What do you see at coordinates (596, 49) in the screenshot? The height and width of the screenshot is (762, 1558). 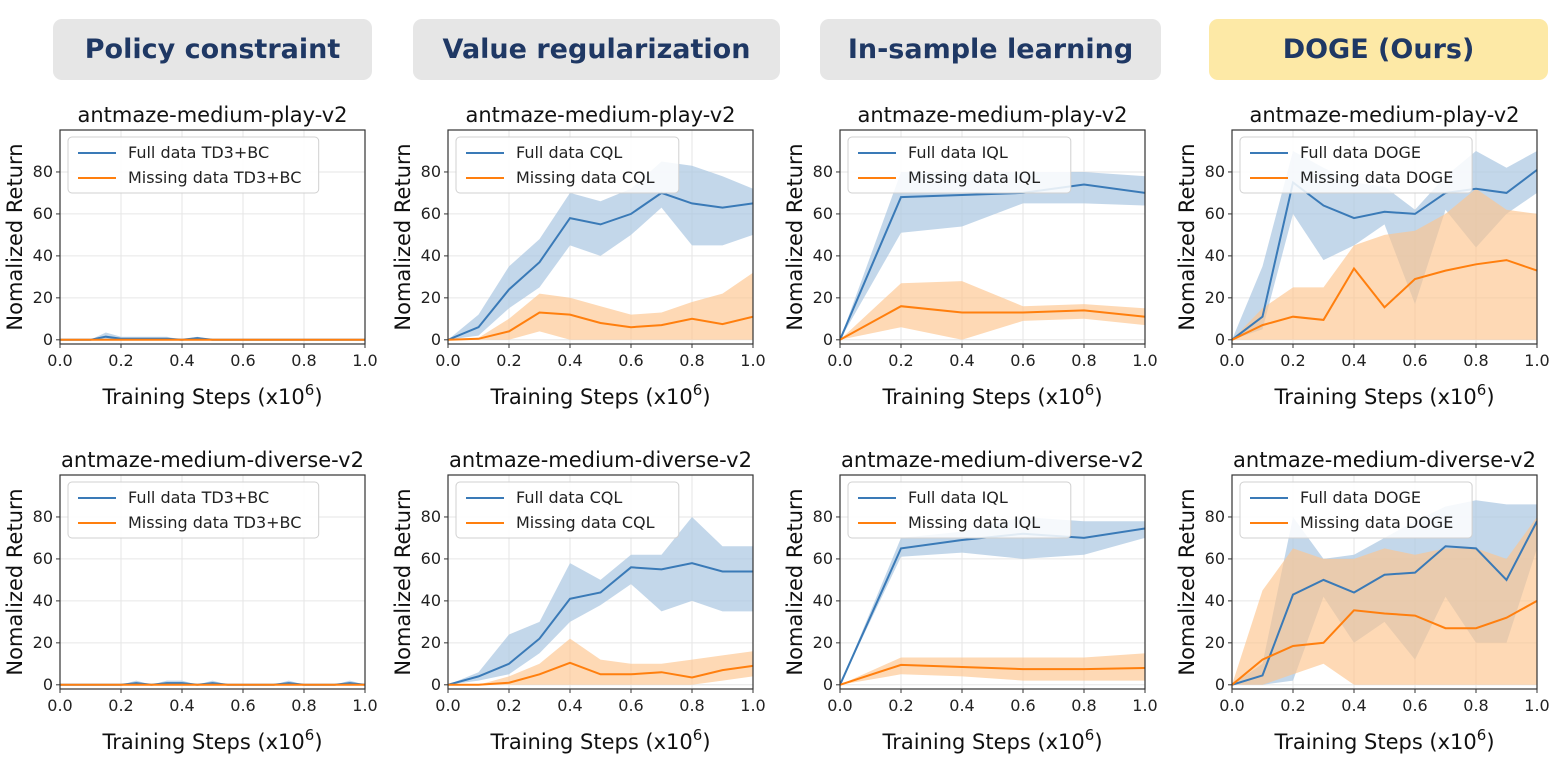 I see `header-value-regularization: Value regularization` at bounding box center [596, 49].